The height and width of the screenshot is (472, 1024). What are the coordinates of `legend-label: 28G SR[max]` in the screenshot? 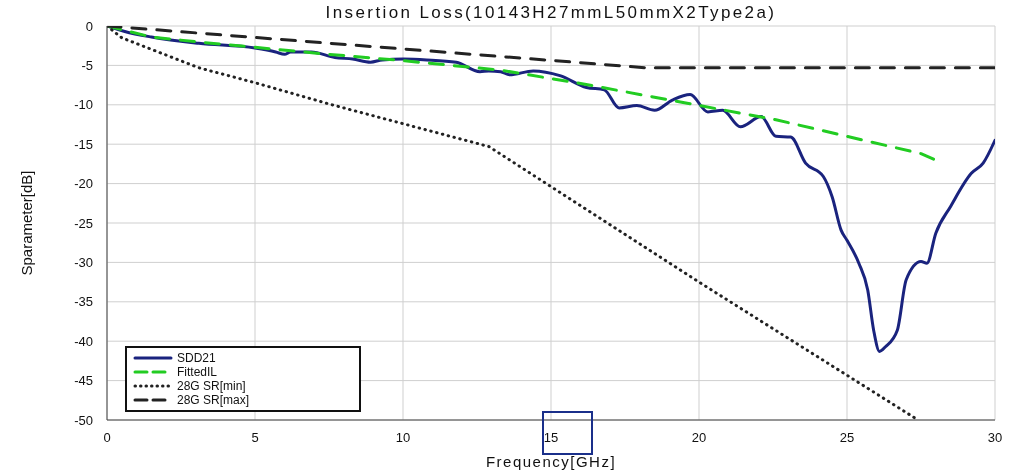 It's located at (213, 400).